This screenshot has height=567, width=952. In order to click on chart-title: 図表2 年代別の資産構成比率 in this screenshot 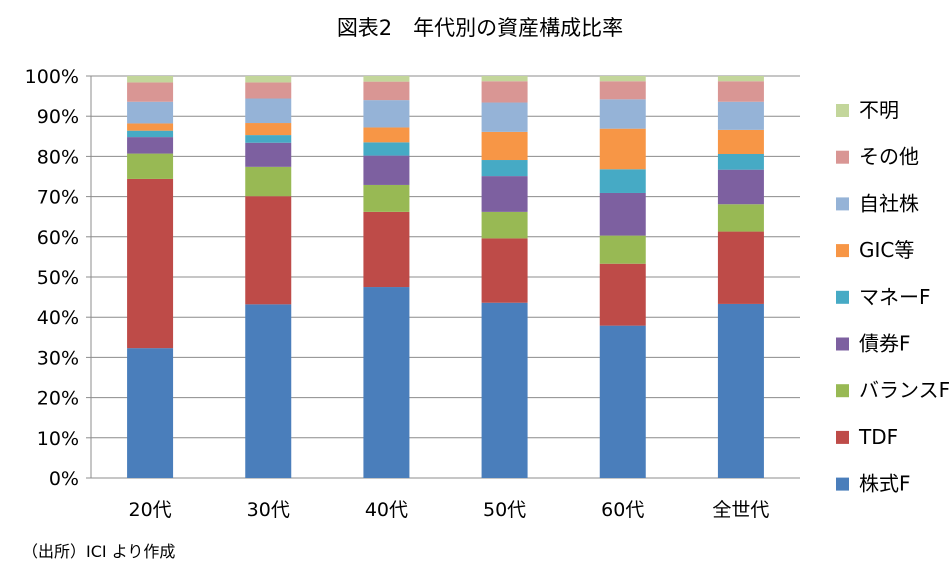, I will do `click(480, 28)`.